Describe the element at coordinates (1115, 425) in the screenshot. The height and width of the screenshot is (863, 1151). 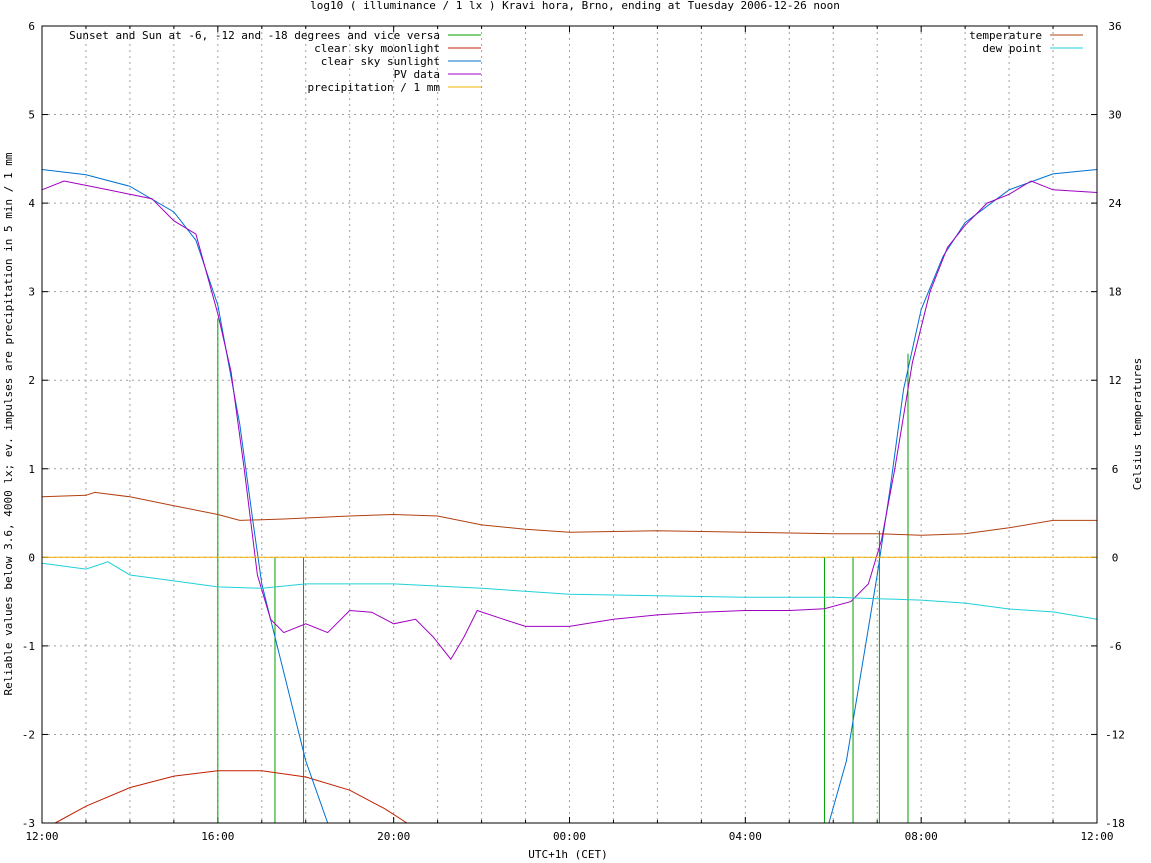
I see `y2-axis-ticks: -18 -12 -6 0 6 12 18 24 30 36` at that location.